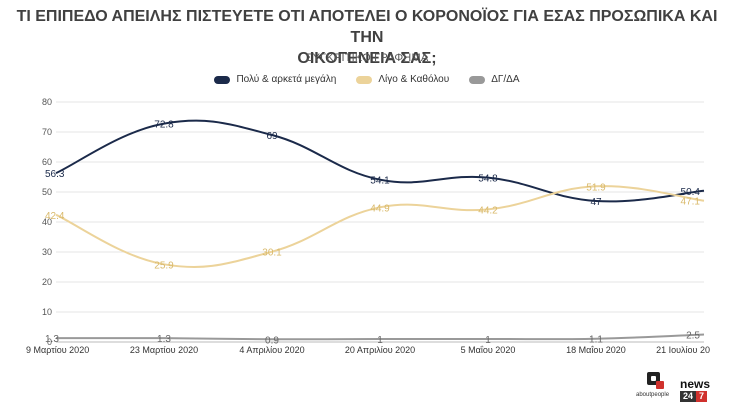 This screenshot has height=409, width=734. What do you see at coordinates (164, 350) in the screenshot?
I see `x-tick-label: 23 Μαρτίου 2020` at bounding box center [164, 350].